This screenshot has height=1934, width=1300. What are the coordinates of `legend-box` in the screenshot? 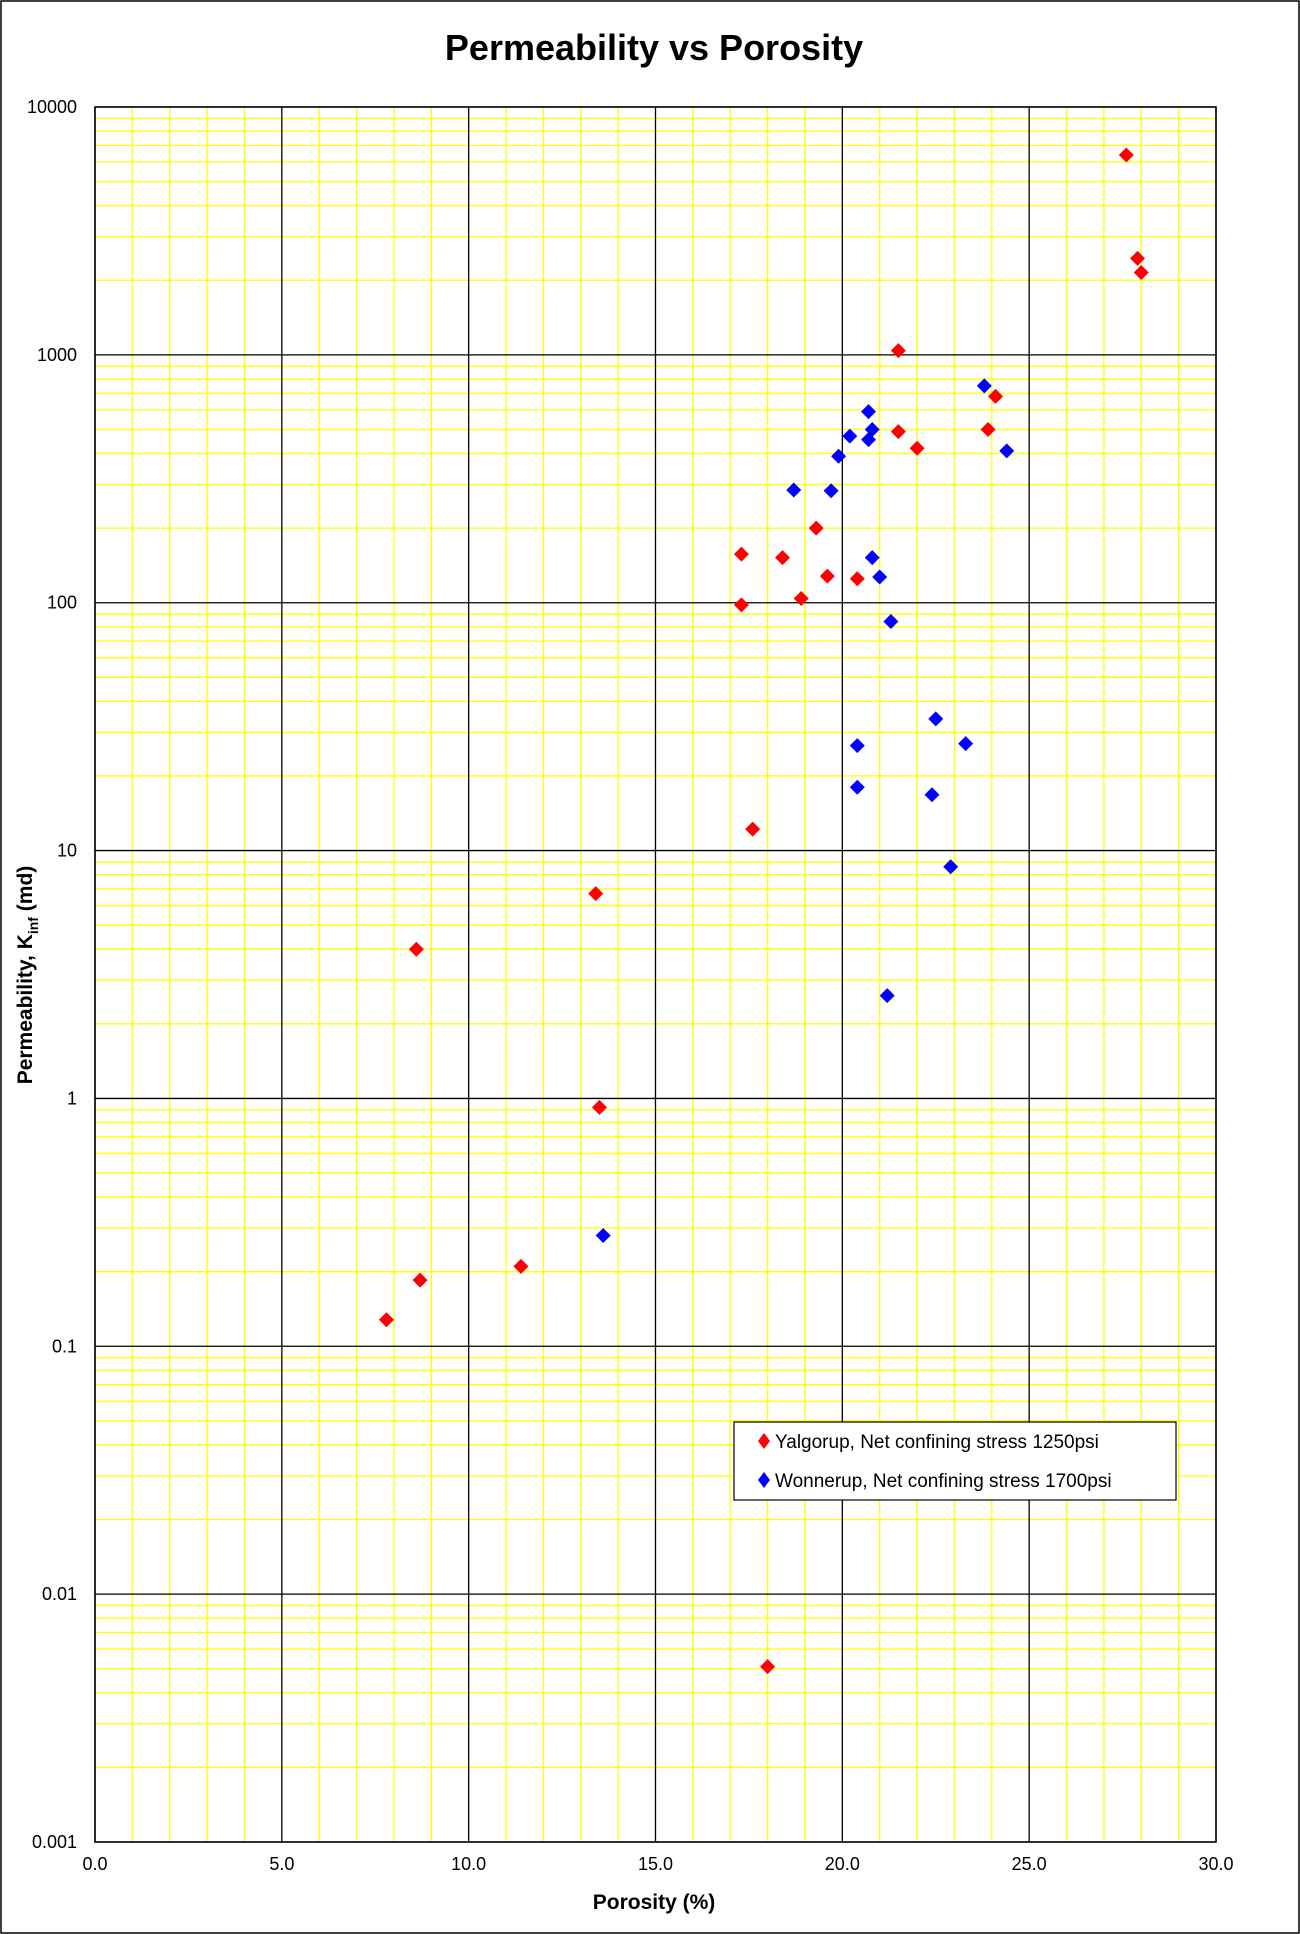 It's located at (955, 1461).